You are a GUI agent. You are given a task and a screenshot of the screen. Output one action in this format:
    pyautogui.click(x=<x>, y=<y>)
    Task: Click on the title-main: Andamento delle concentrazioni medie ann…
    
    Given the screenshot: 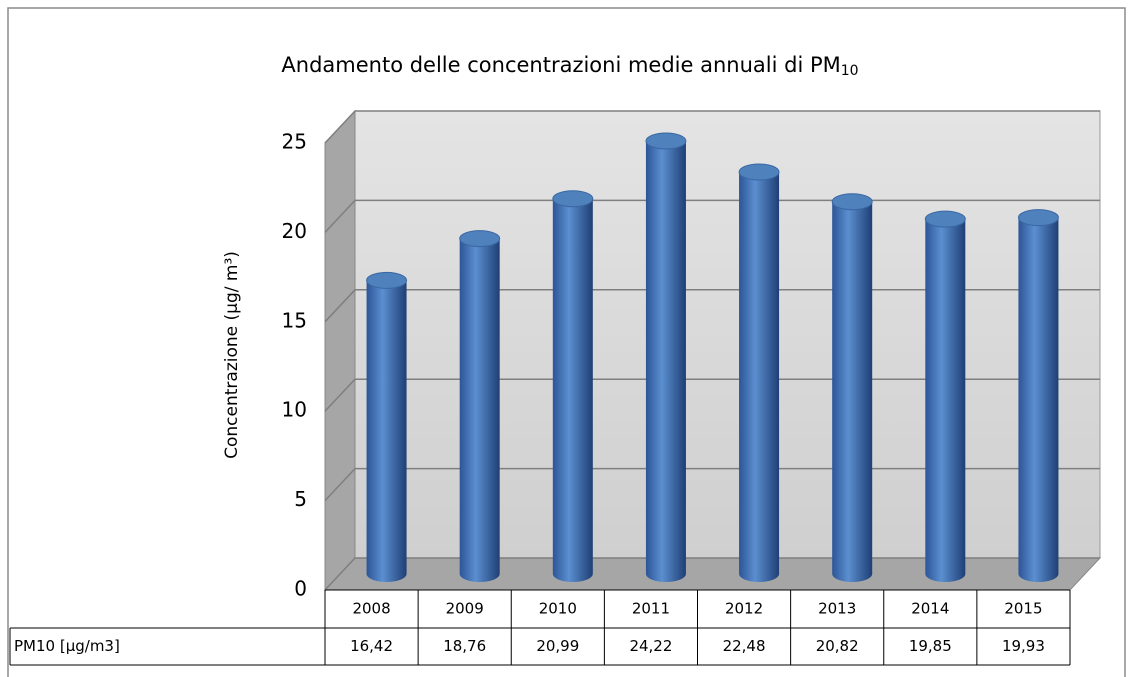 What is the action you would take?
    pyautogui.click(x=560, y=65)
    